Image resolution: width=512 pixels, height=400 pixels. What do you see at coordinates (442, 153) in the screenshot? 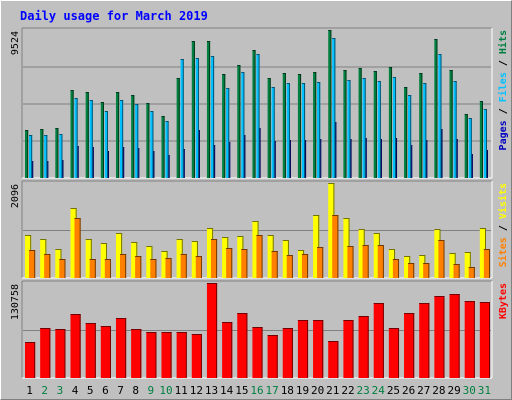
I see `bar-pages-day-28-edge` at bounding box center [442, 153].